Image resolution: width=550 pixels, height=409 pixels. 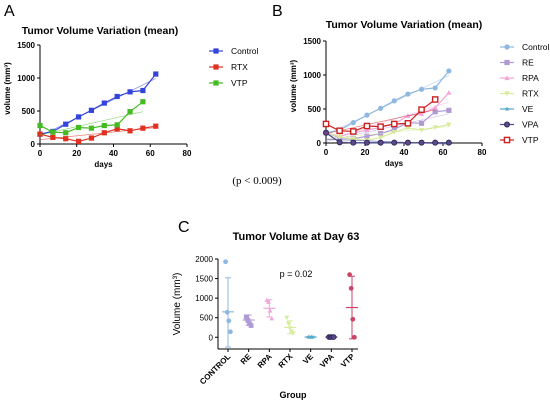 I want to click on panel-c-annotation: p = 0.02, so click(x=296, y=274).